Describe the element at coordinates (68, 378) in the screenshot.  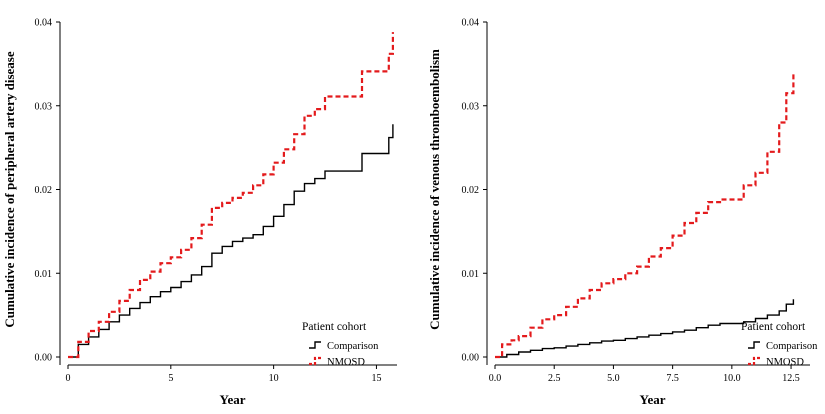
I see `x-tick-label: 0` at that location.